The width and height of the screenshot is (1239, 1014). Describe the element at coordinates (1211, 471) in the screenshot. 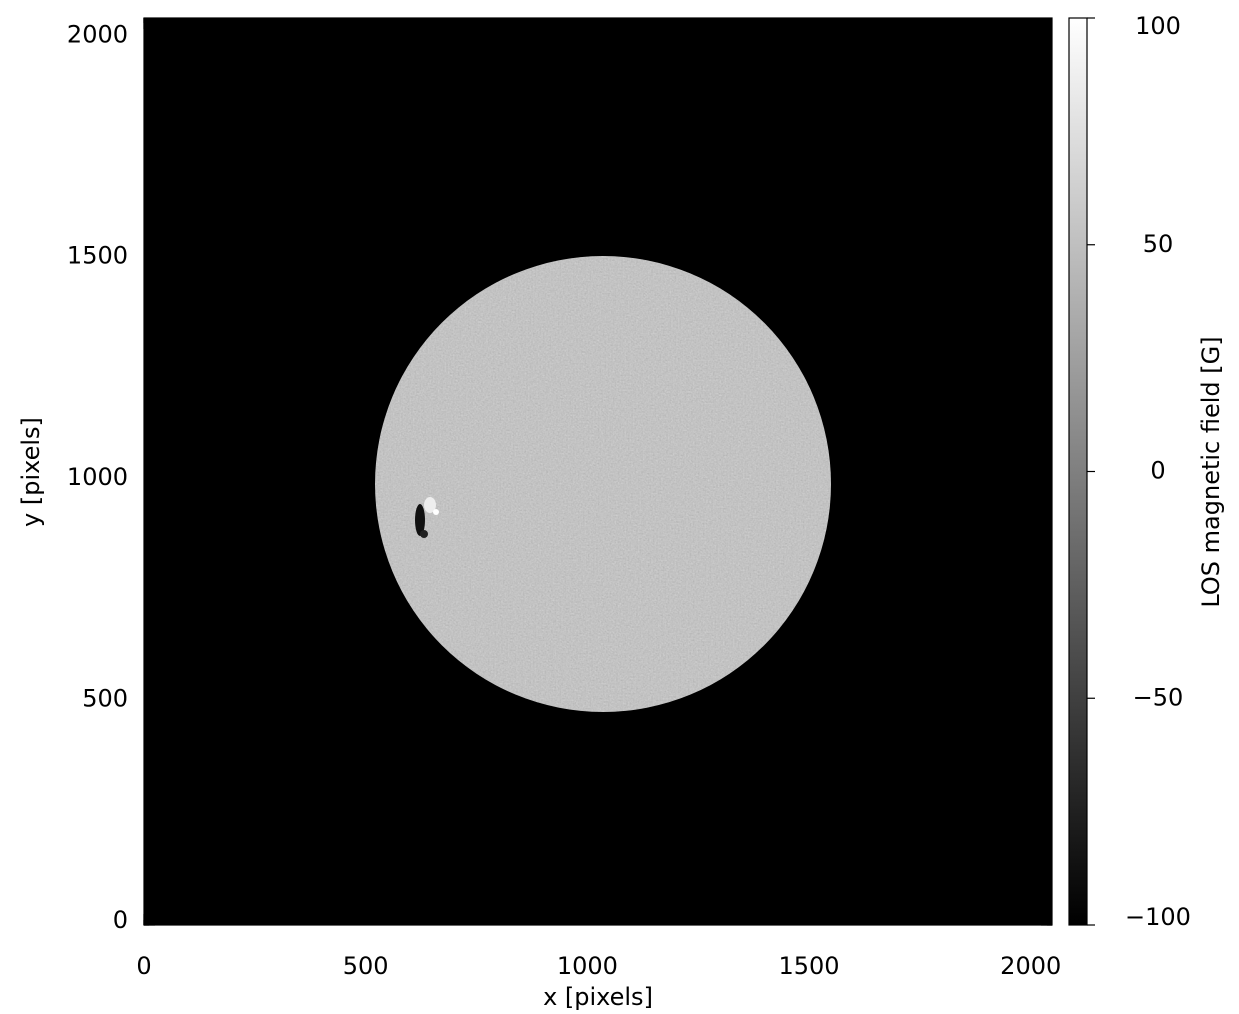

I see `colorbar-label: LOS magnetic field [G]` at that location.